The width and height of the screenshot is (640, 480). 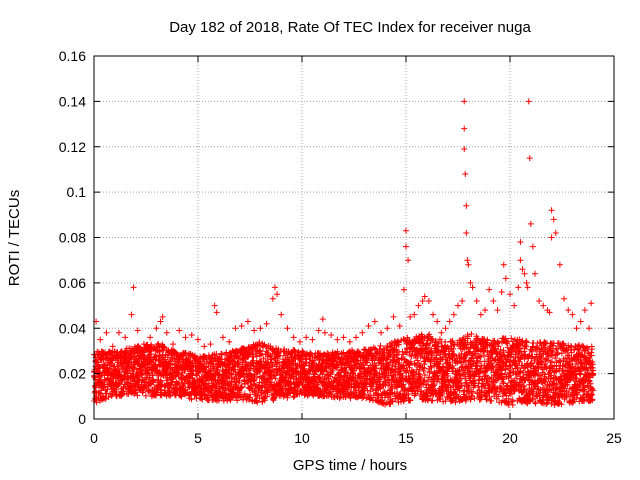 What do you see at coordinates (72, 237) in the screenshot?
I see `y-tick-labels: 00.020.040.060.080.10.120.140.16` at bounding box center [72, 237].